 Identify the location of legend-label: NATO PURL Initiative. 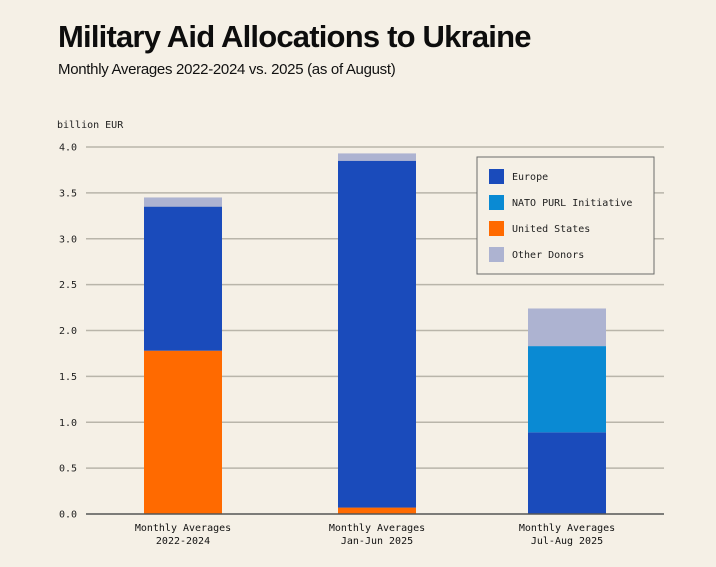
(572, 203).